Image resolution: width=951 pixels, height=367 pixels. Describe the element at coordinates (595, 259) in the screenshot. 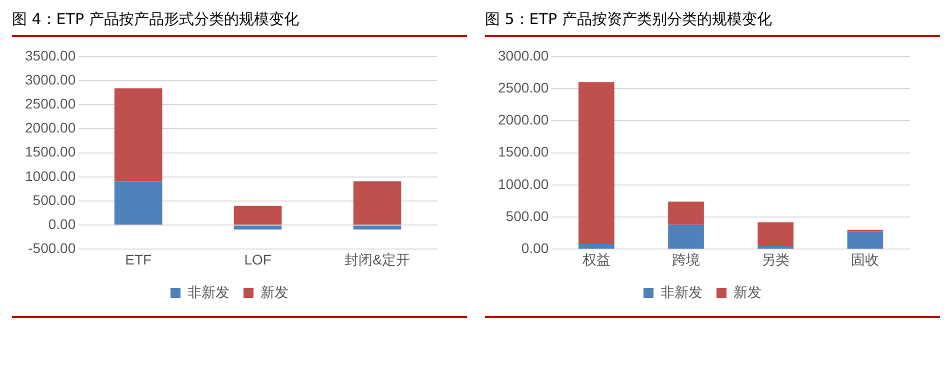

I see `x-tick-label: 权益` at that location.